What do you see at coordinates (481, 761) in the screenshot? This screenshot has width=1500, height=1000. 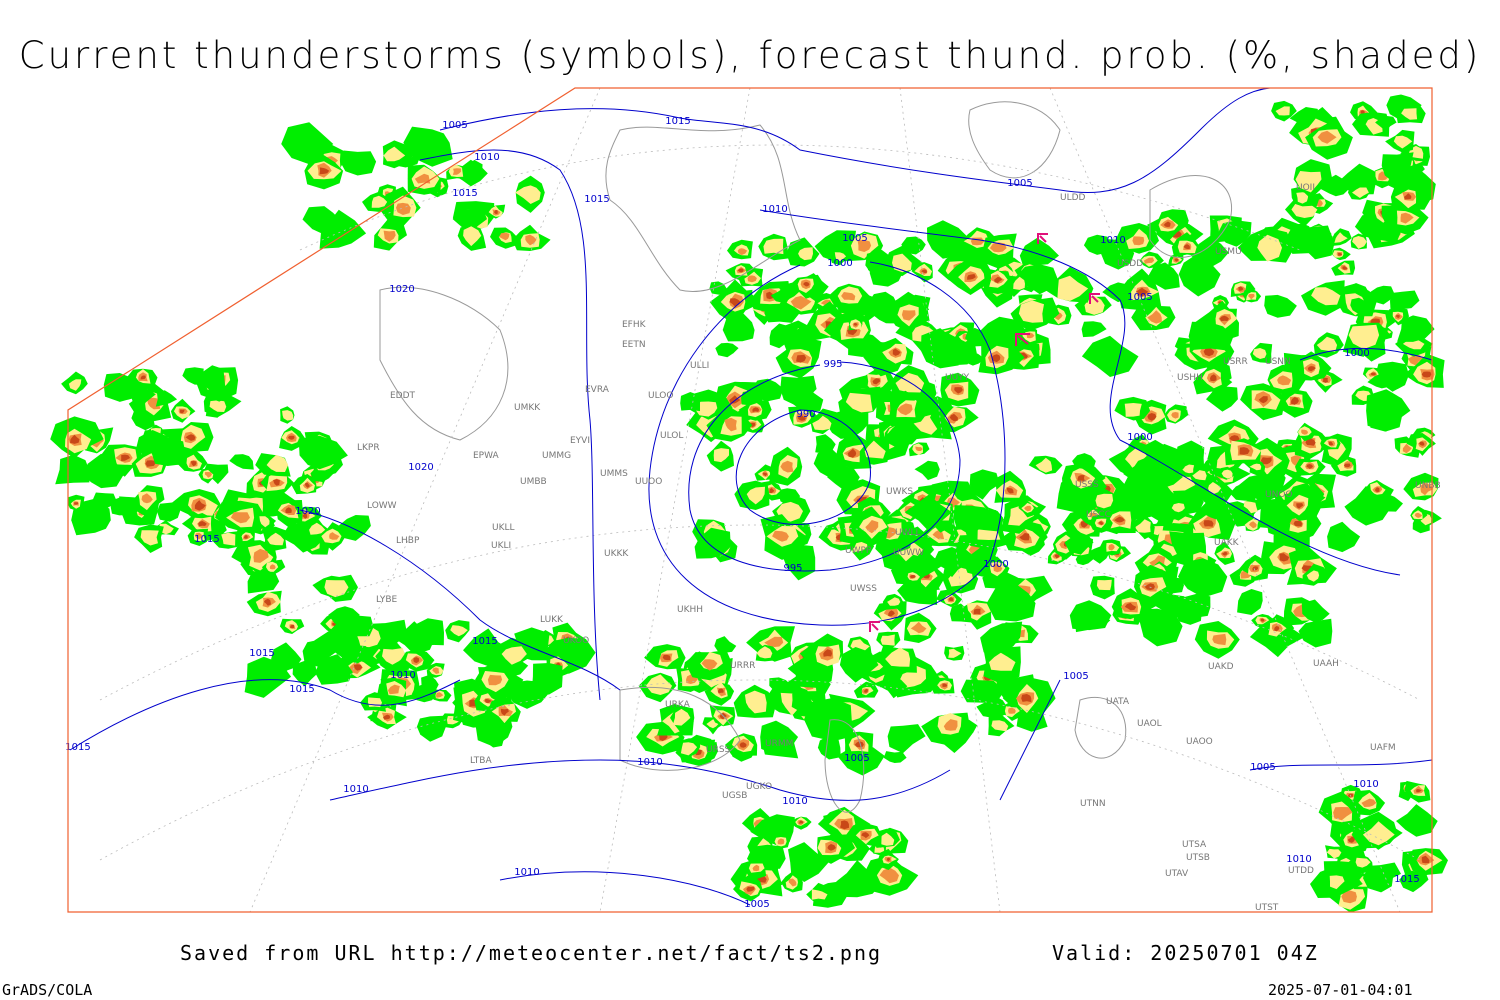 I see `station-label: LTBA` at bounding box center [481, 761].